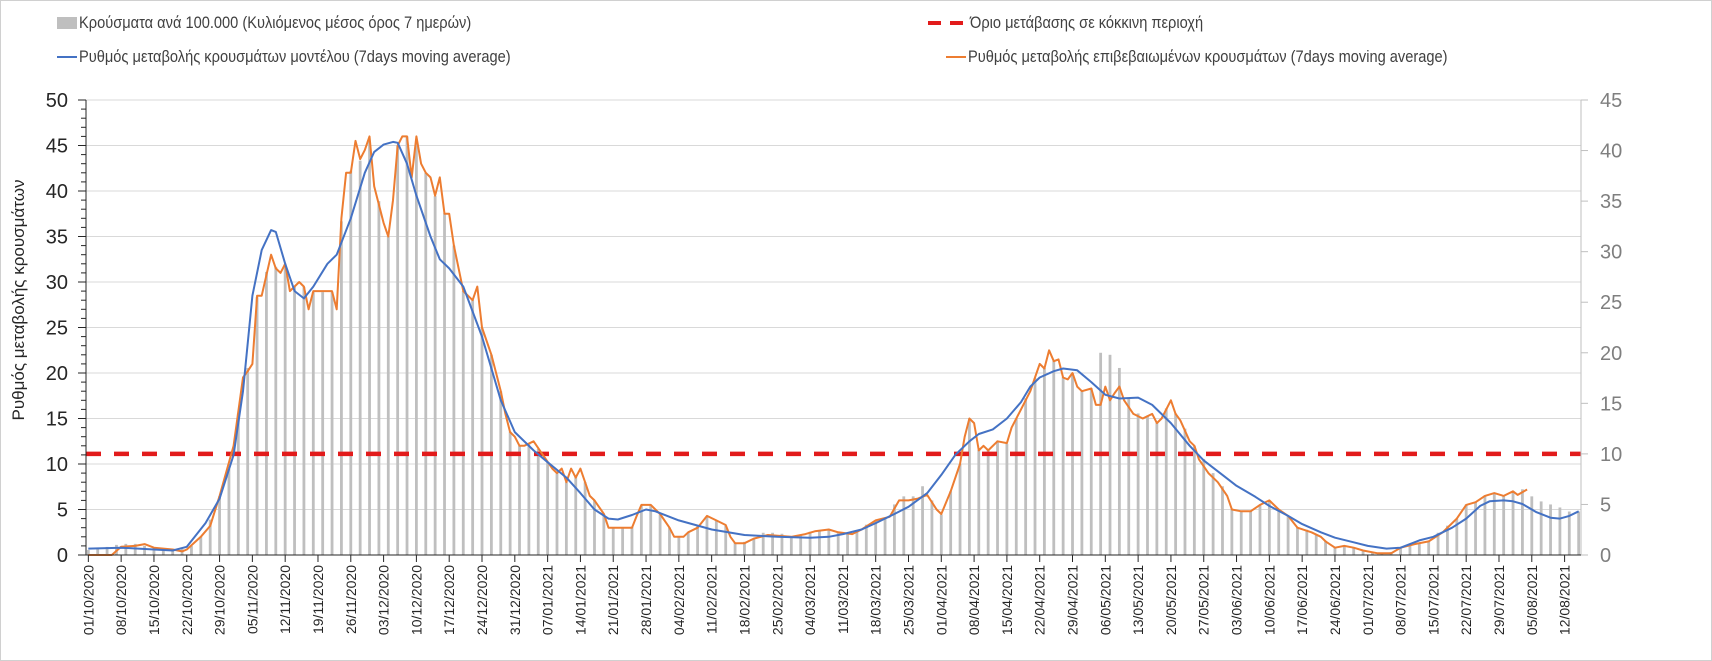 The image size is (1712, 661). What do you see at coordinates (57, 420) in the screenshot?
I see `y-left-tick-label: 15` at bounding box center [57, 420].